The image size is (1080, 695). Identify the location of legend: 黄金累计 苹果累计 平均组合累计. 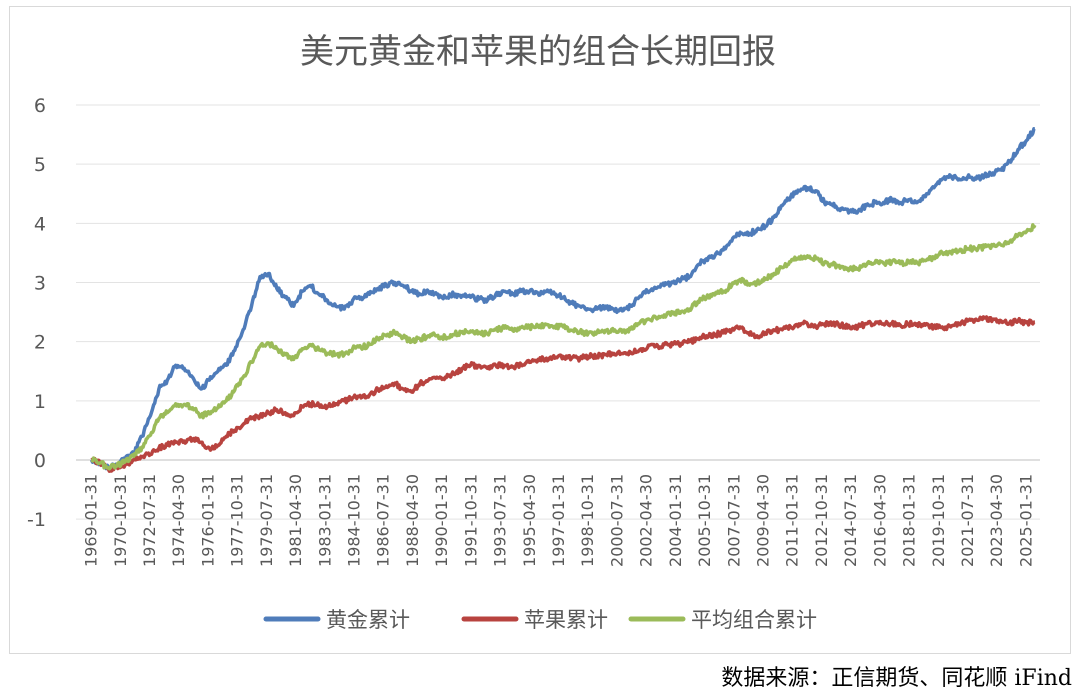
(540, 620).